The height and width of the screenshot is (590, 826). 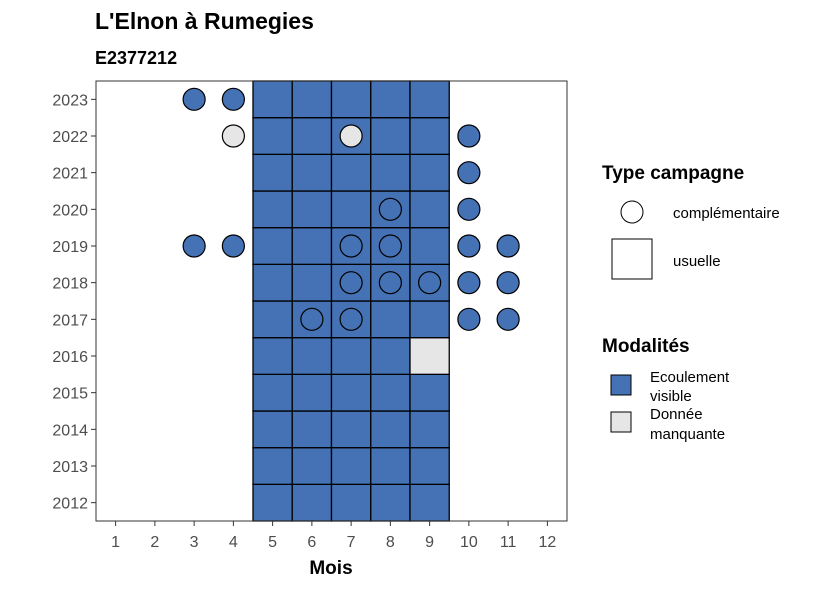 What do you see at coordinates (233, 246) in the screenshot?
I see `point-2019-4-ecoulement-visible` at bounding box center [233, 246].